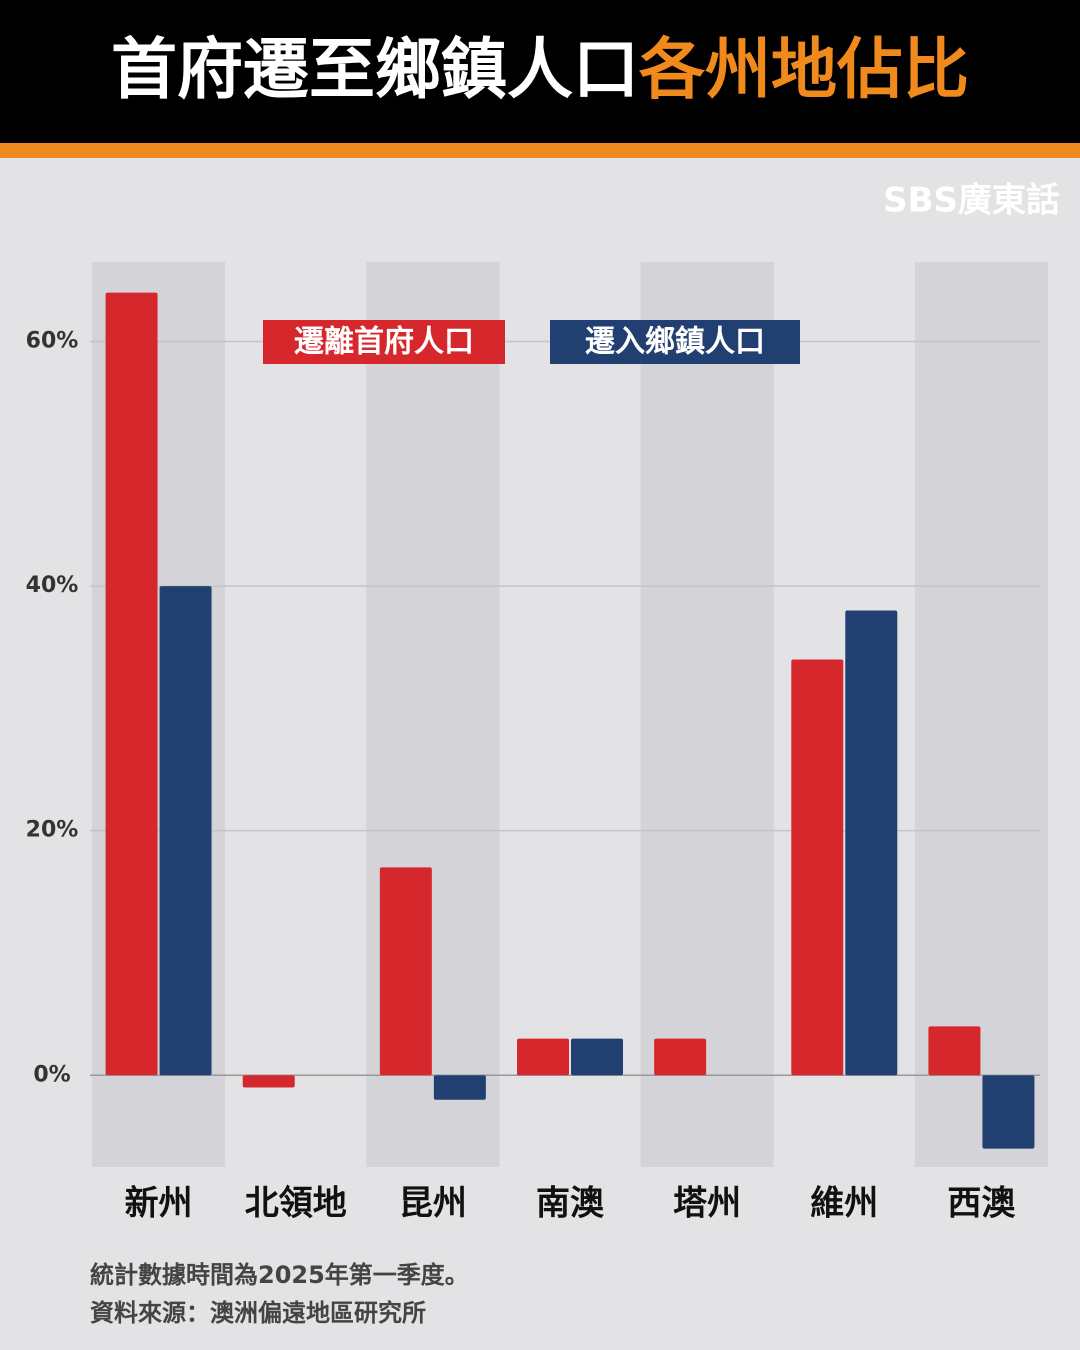  I want to click on x-tick-label: 維州, so click(844, 1204).